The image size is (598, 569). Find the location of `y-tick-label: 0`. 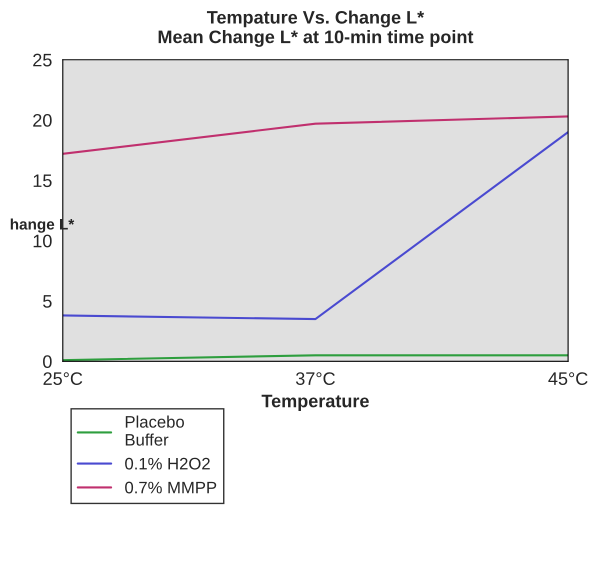

y-tick-label: 0 is located at coordinates (47, 361).